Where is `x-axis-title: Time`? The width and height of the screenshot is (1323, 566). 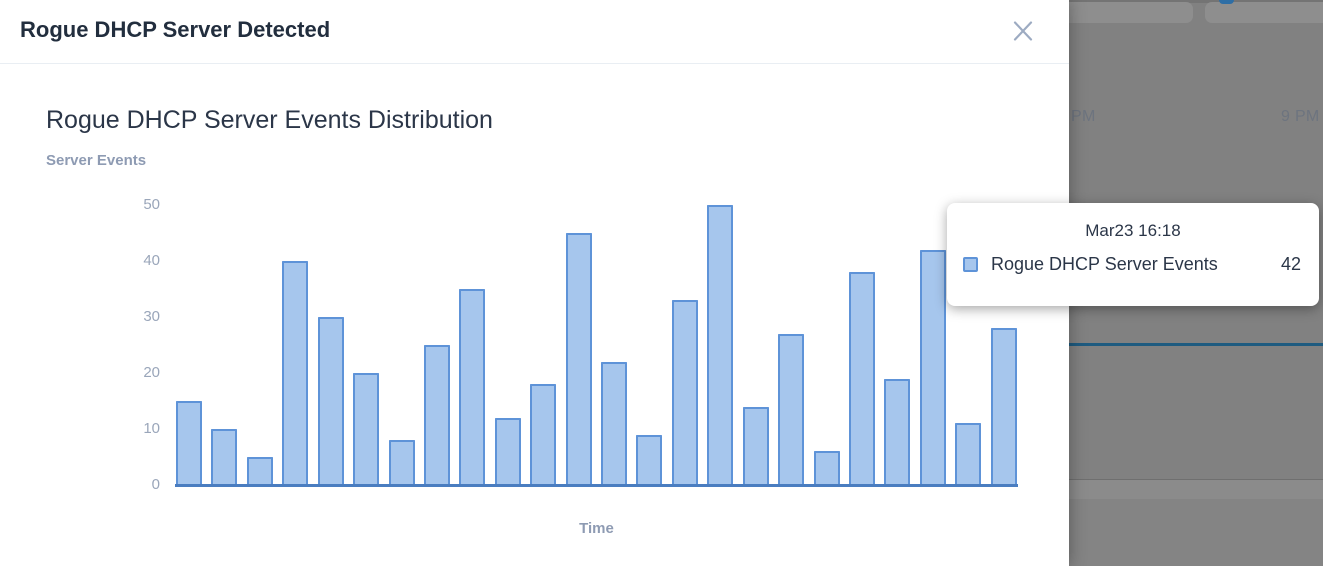
x-axis-title: Time is located at coordinates (596, 528).